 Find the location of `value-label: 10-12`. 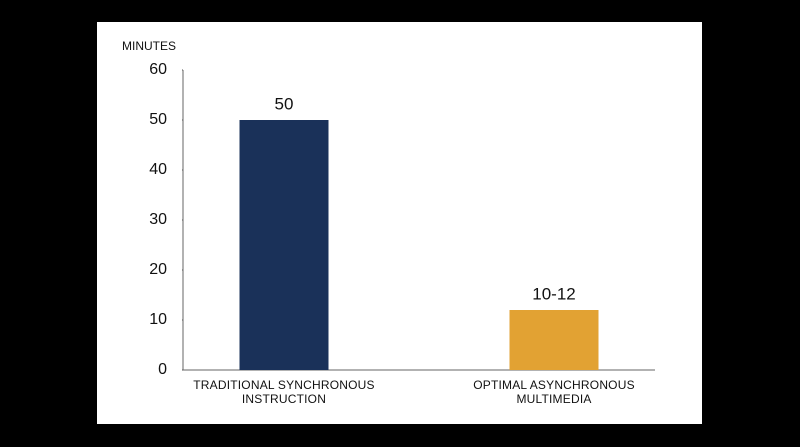

value-label: 10-12 is located at coordinates (553, 293).